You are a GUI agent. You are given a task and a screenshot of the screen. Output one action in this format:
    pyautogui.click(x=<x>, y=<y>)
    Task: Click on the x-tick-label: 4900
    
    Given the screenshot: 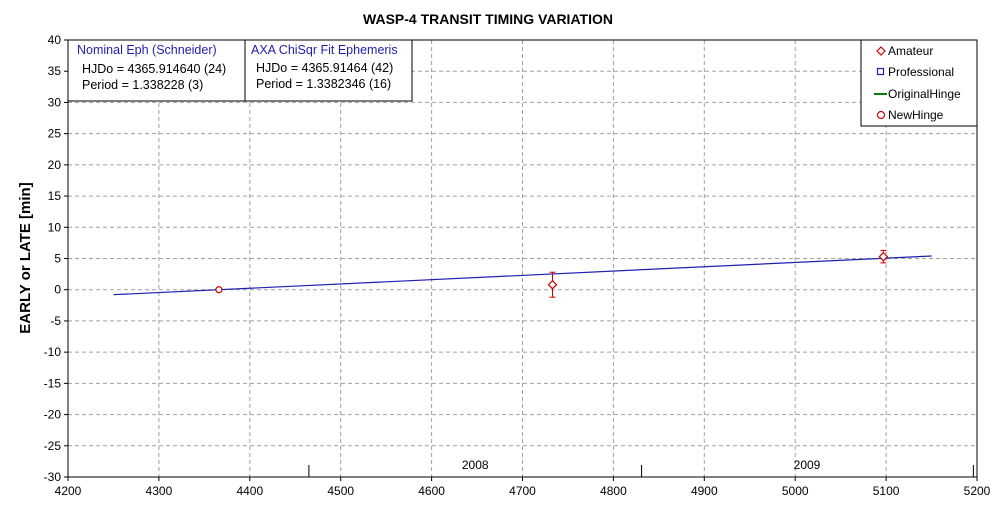 What is the action you would take?
    pyautogui.click(x=704, y=491)
    